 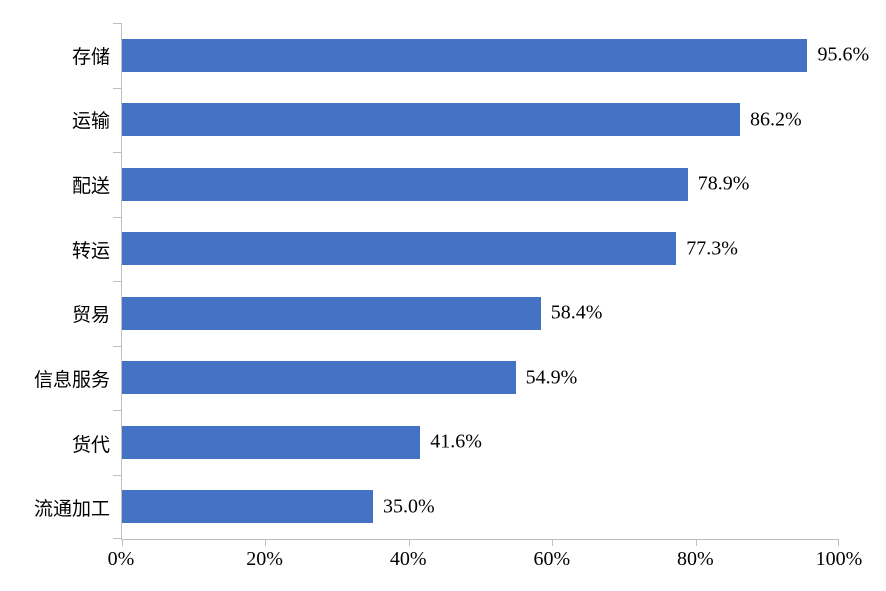 What do you see at coordinates (485, 563) in the screenshot?
I see `x-axis: 0% 20% 40% 60% 80% 100%` at bounding box center [485, 563].